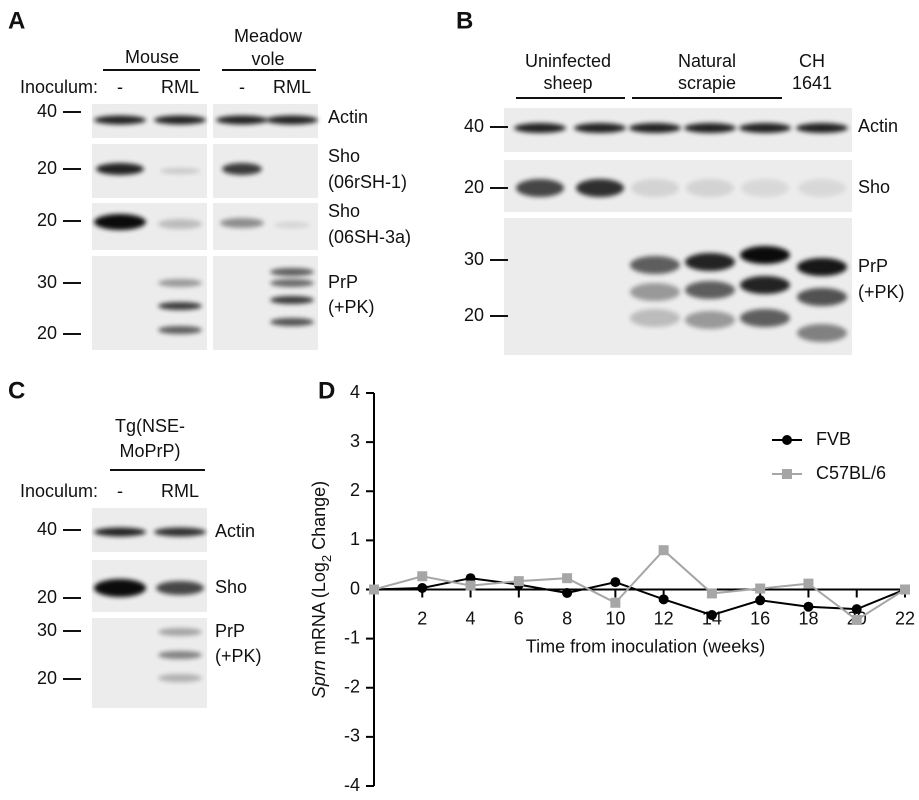 The width and height of the screenshot is (919, 800). I want to click on y-axis-title-part: mRNA (Log, so click(319, 611).